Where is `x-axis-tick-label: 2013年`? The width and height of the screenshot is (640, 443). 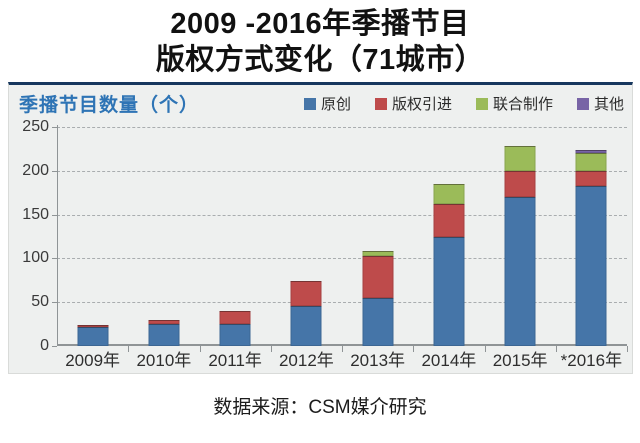
x-axis-tick-label: 2013年 is located at coordinates (378, 360).